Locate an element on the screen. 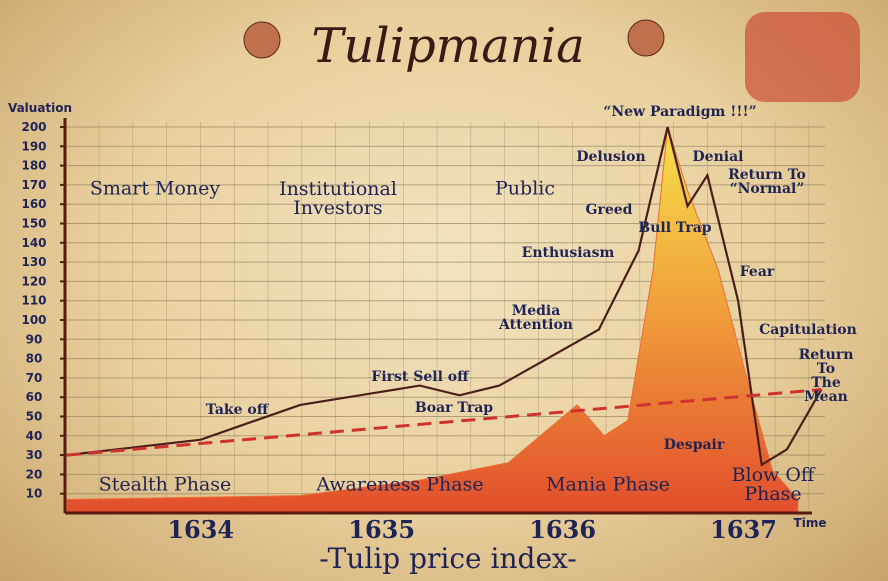 Image resolution: width=888 pixels, height=581 pixels. phase-label: Stealth Phase is located at coordinates (165, 484).